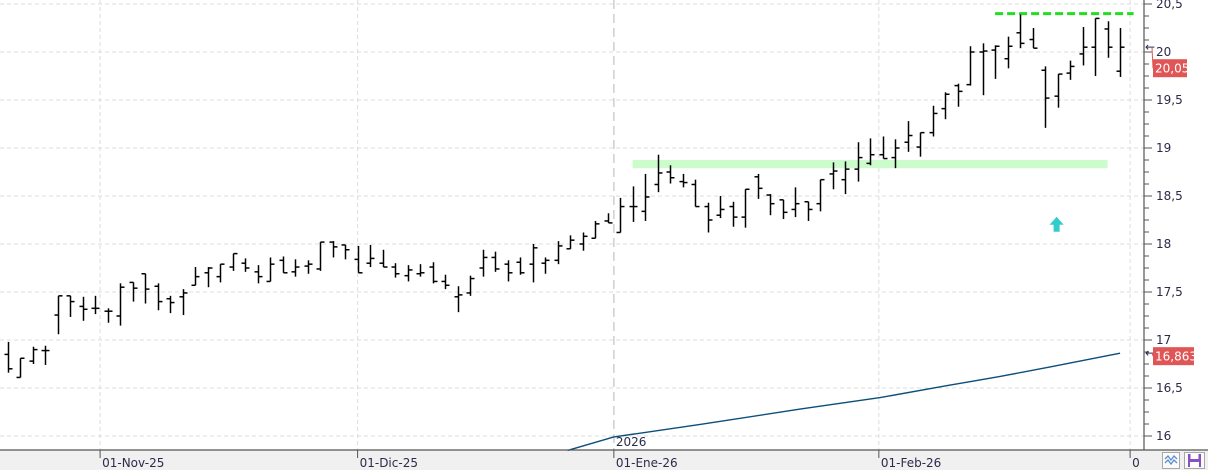 The image size is (1208, 473). Describe the element at coordinates (1163, 244) in the screenshot. I see `y-tick-label: 18` at that location.